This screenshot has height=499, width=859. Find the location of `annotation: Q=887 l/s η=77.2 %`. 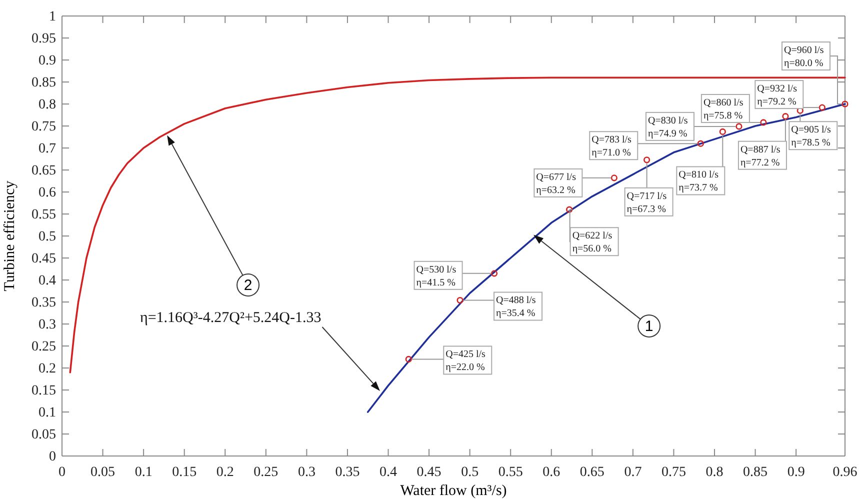

annotation: Q=887 l/s η=77.2 % is located at coordinates (760, 156).